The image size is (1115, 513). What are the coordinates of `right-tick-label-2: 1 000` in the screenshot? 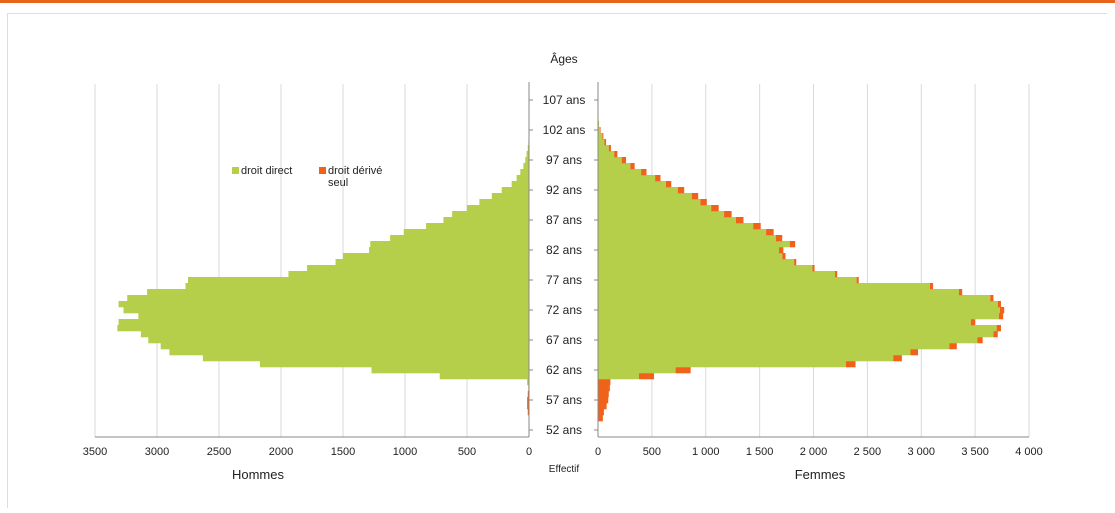 It's located at (706, 452).